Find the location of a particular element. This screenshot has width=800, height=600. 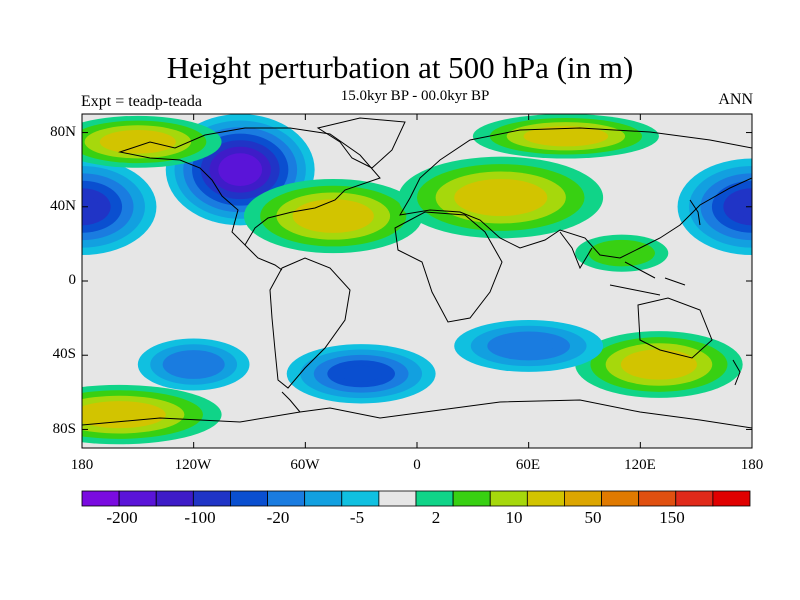

lon-label-60w: 60W is located at coordinates (305, 465).